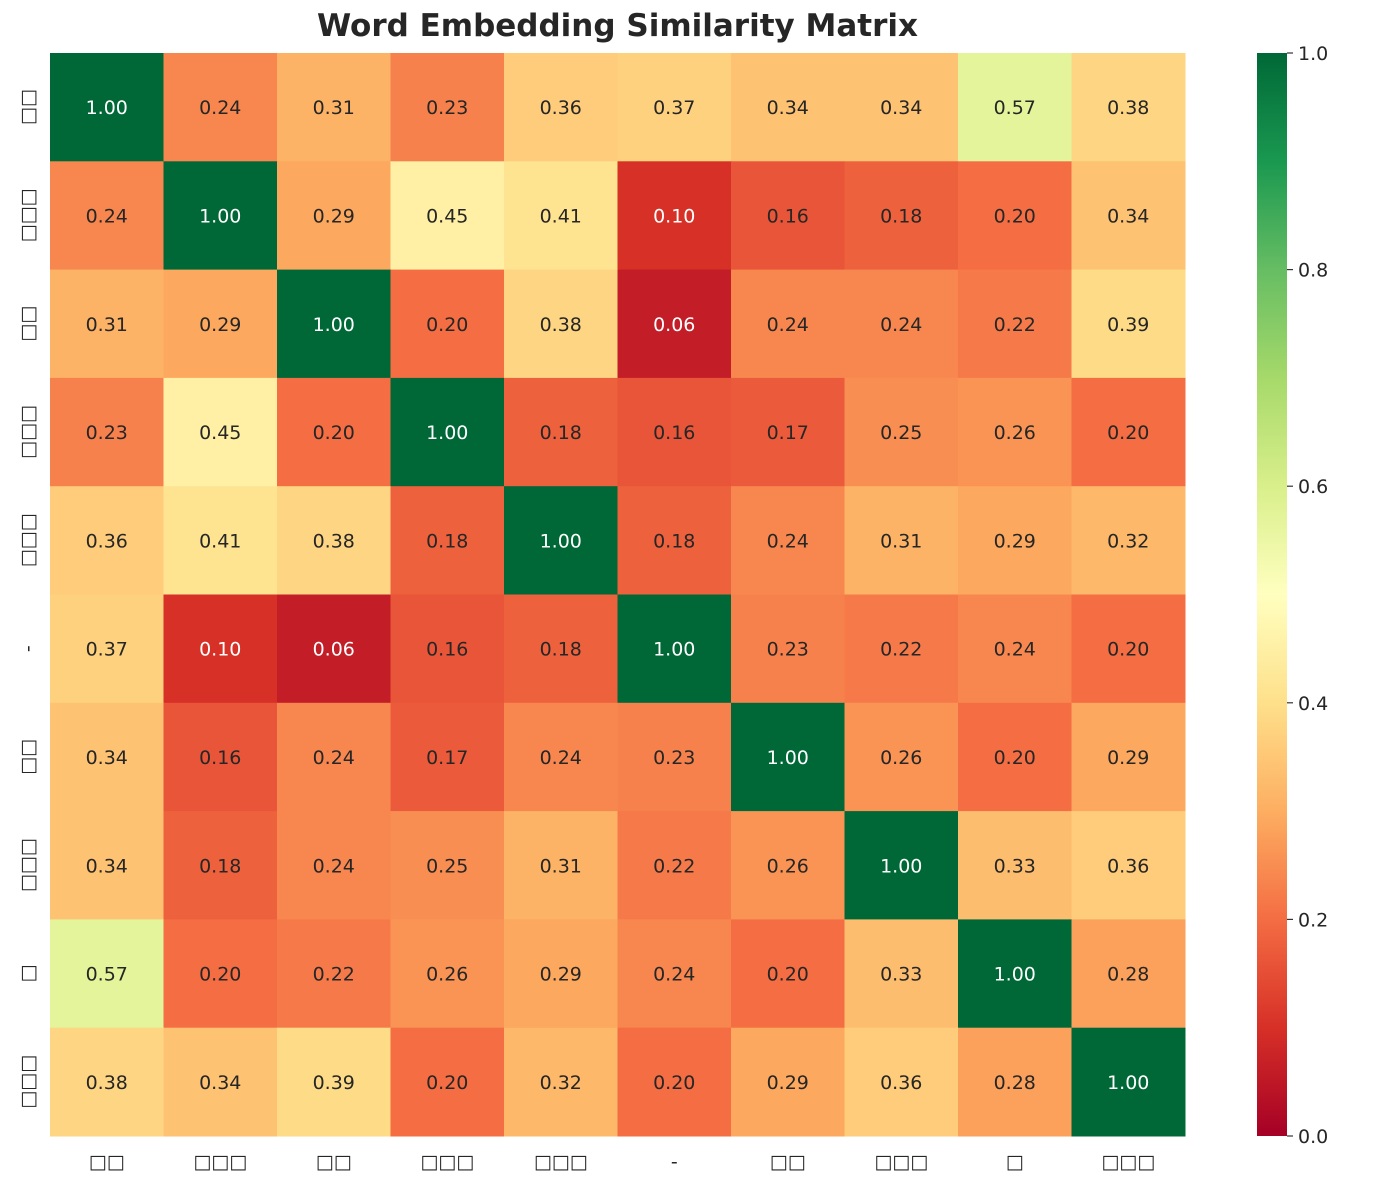 The width and height of the screenshot is (1373, 1186). What do you see at coordinates (1313, 487) in the screenshot?
I see `colorbar-tick-label: 0.6` at bounding box center [1313, 487].